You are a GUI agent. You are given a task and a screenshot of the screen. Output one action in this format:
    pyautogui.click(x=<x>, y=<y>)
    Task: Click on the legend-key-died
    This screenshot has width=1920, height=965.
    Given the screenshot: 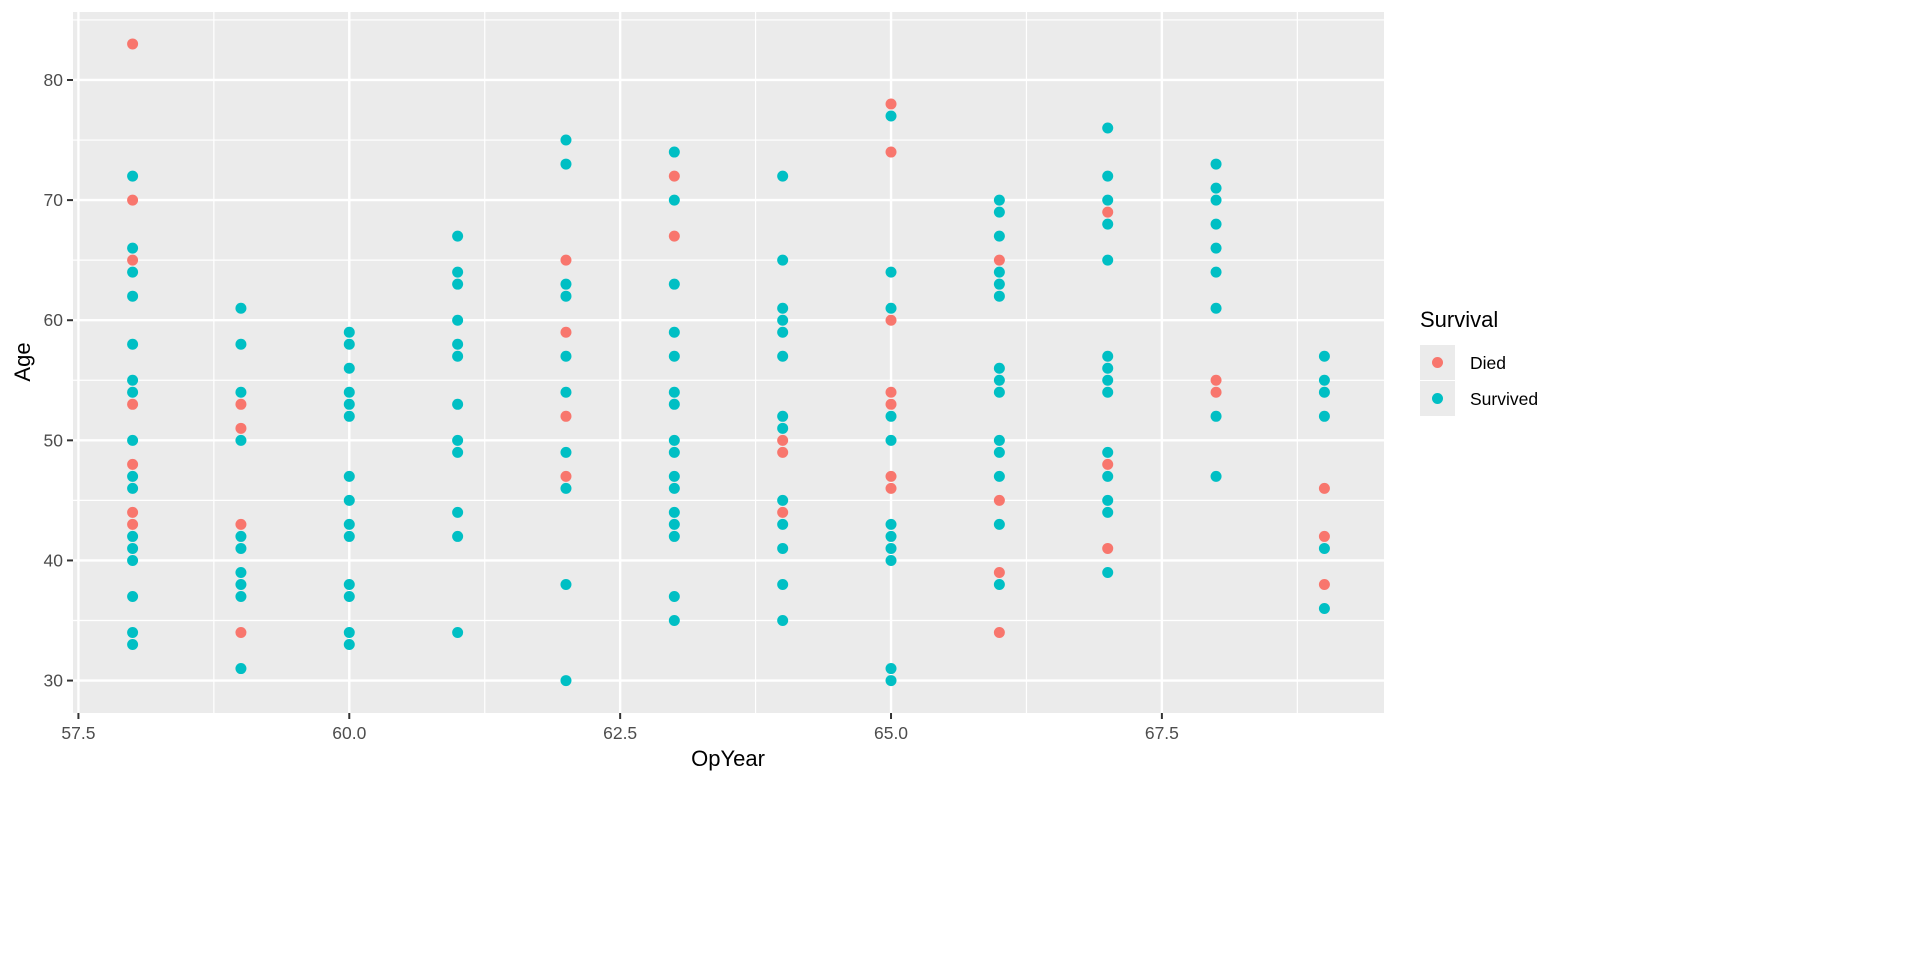 What is the action you would take?
    pyautogui.click(x=1437, y=362)
    